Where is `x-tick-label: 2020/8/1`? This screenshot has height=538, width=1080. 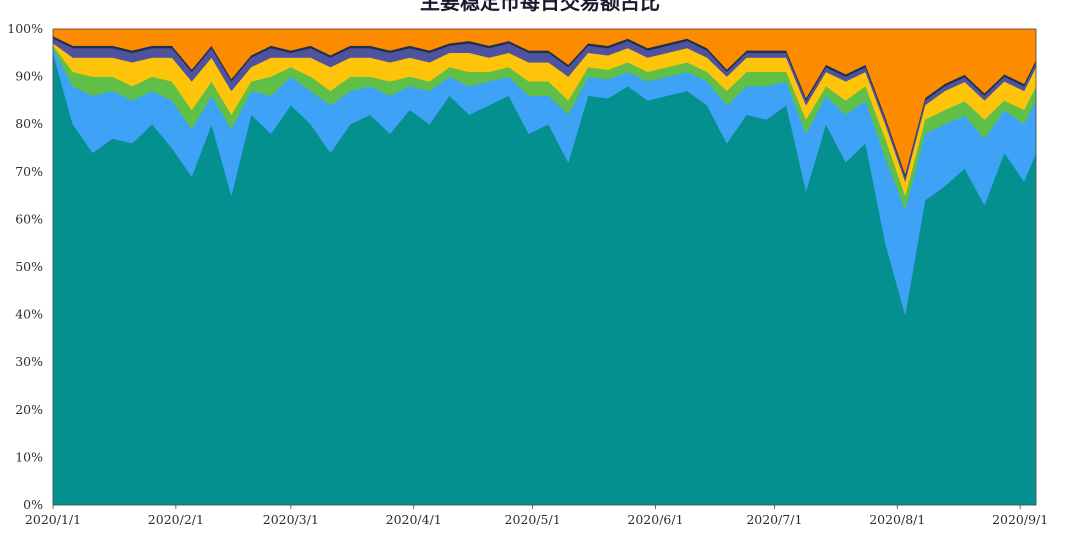
x-tick-label: 2020/8/1 is located at coordinates (897, 519).